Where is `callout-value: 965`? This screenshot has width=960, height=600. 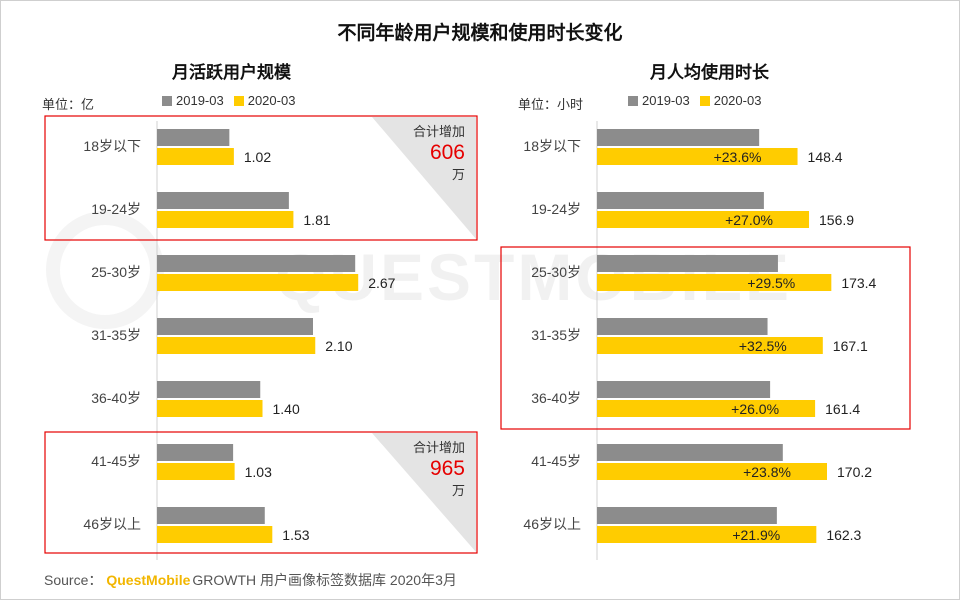 callout-value: 965 is located at coordinates (447, 468).